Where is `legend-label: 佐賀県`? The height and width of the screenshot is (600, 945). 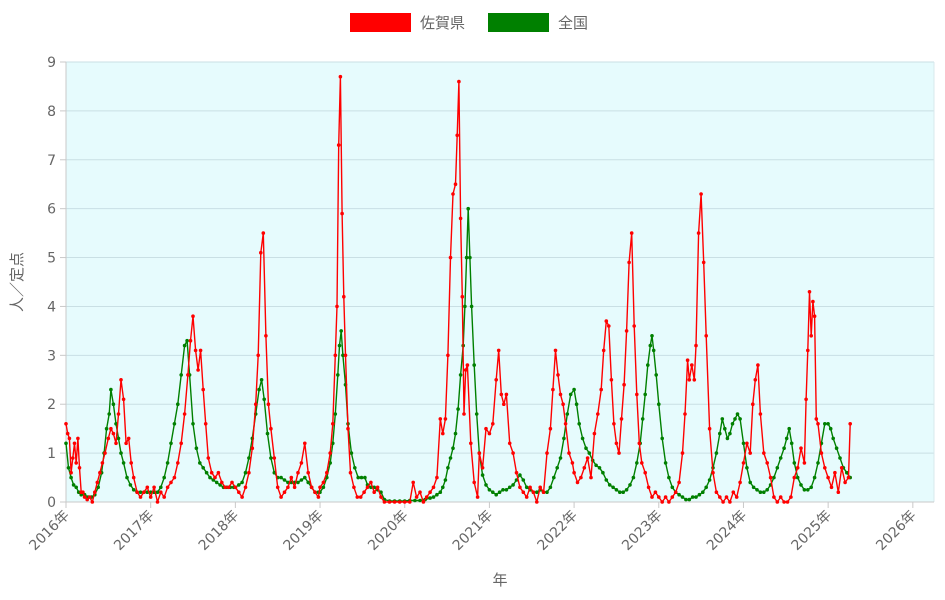
legend-label: 佐賀県 is located at coordinates (442, 23).